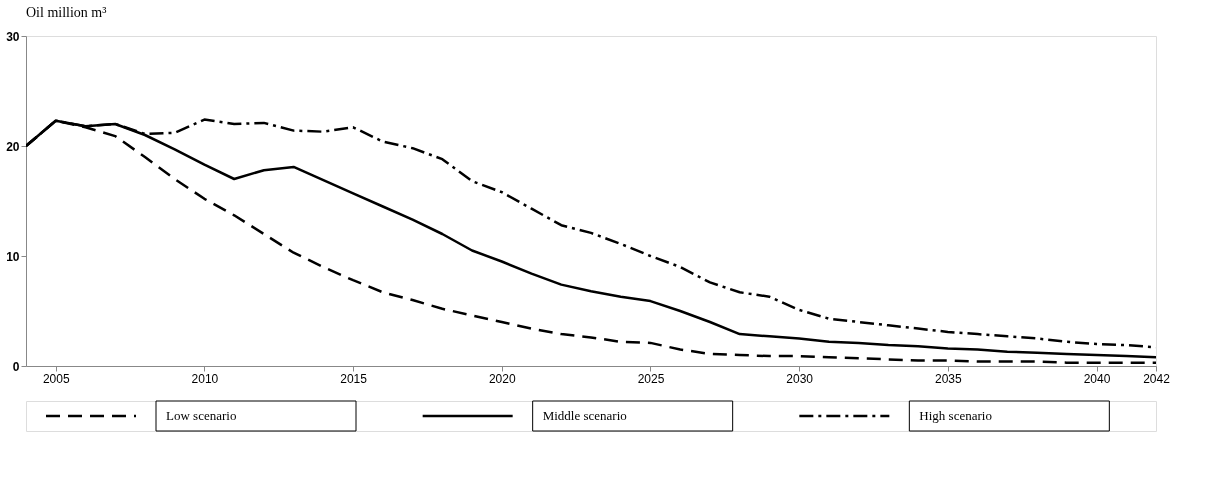 The width and height of the screenshot is (1209, 500). Describe the element at coordinates (13, 146) in the screenshot. I see `y-tick-label: 20` at that location.